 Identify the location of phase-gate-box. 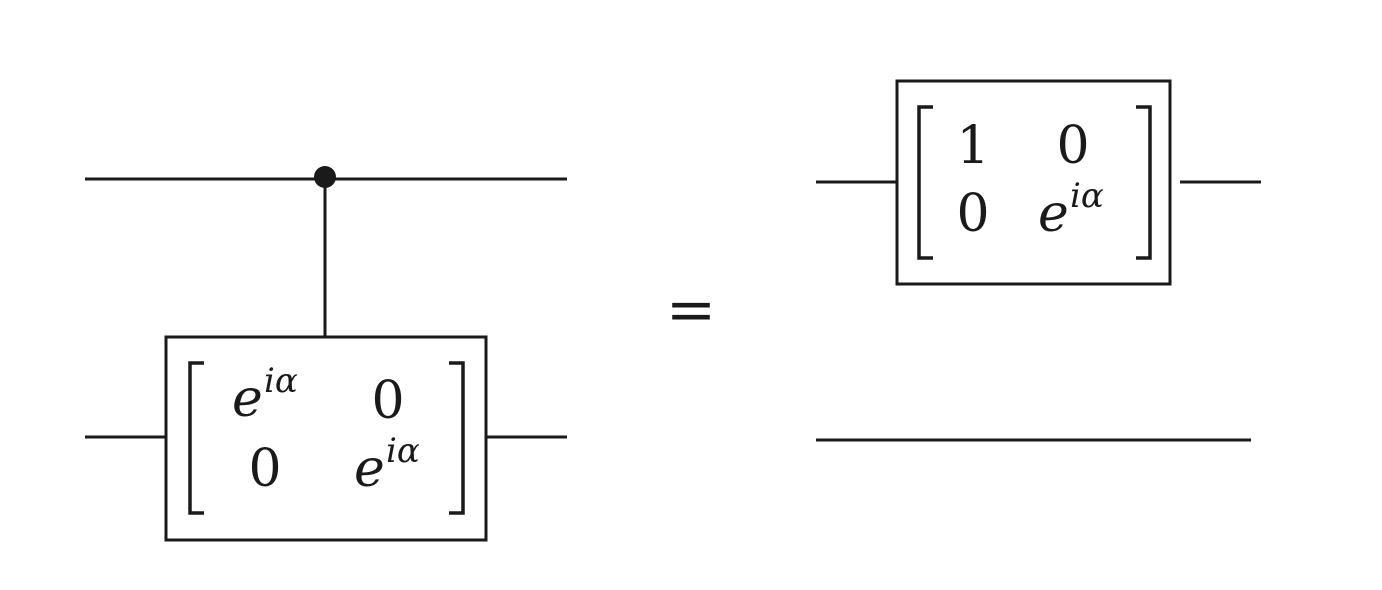
(1033, 182).